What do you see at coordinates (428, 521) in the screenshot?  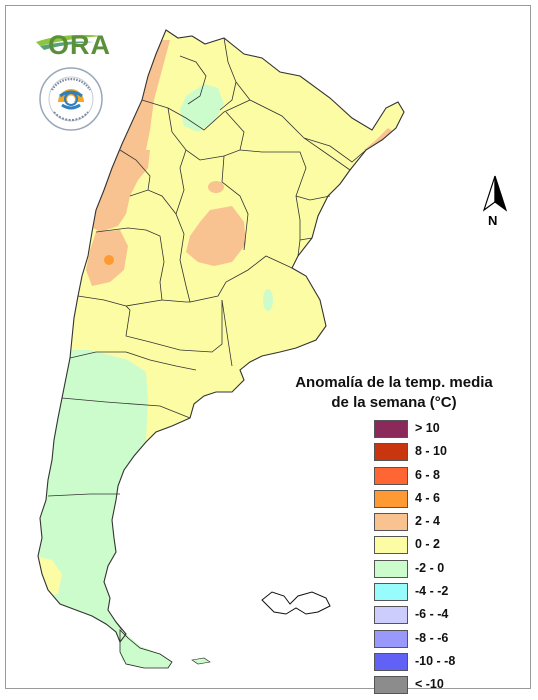 I see `legend-label: 2 - 4` at bounding box center [428, 521].